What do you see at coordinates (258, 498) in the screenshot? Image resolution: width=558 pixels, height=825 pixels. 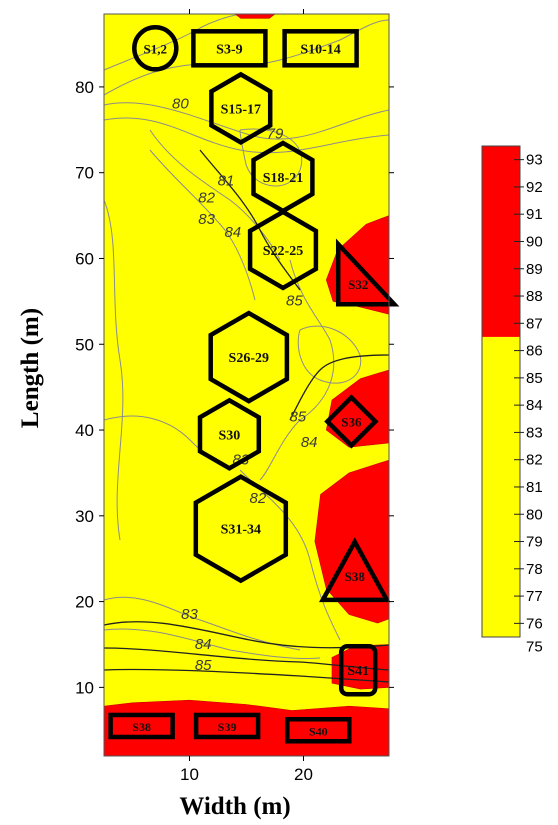 I see `contour-label: 82` at bounding box center [258, 498].